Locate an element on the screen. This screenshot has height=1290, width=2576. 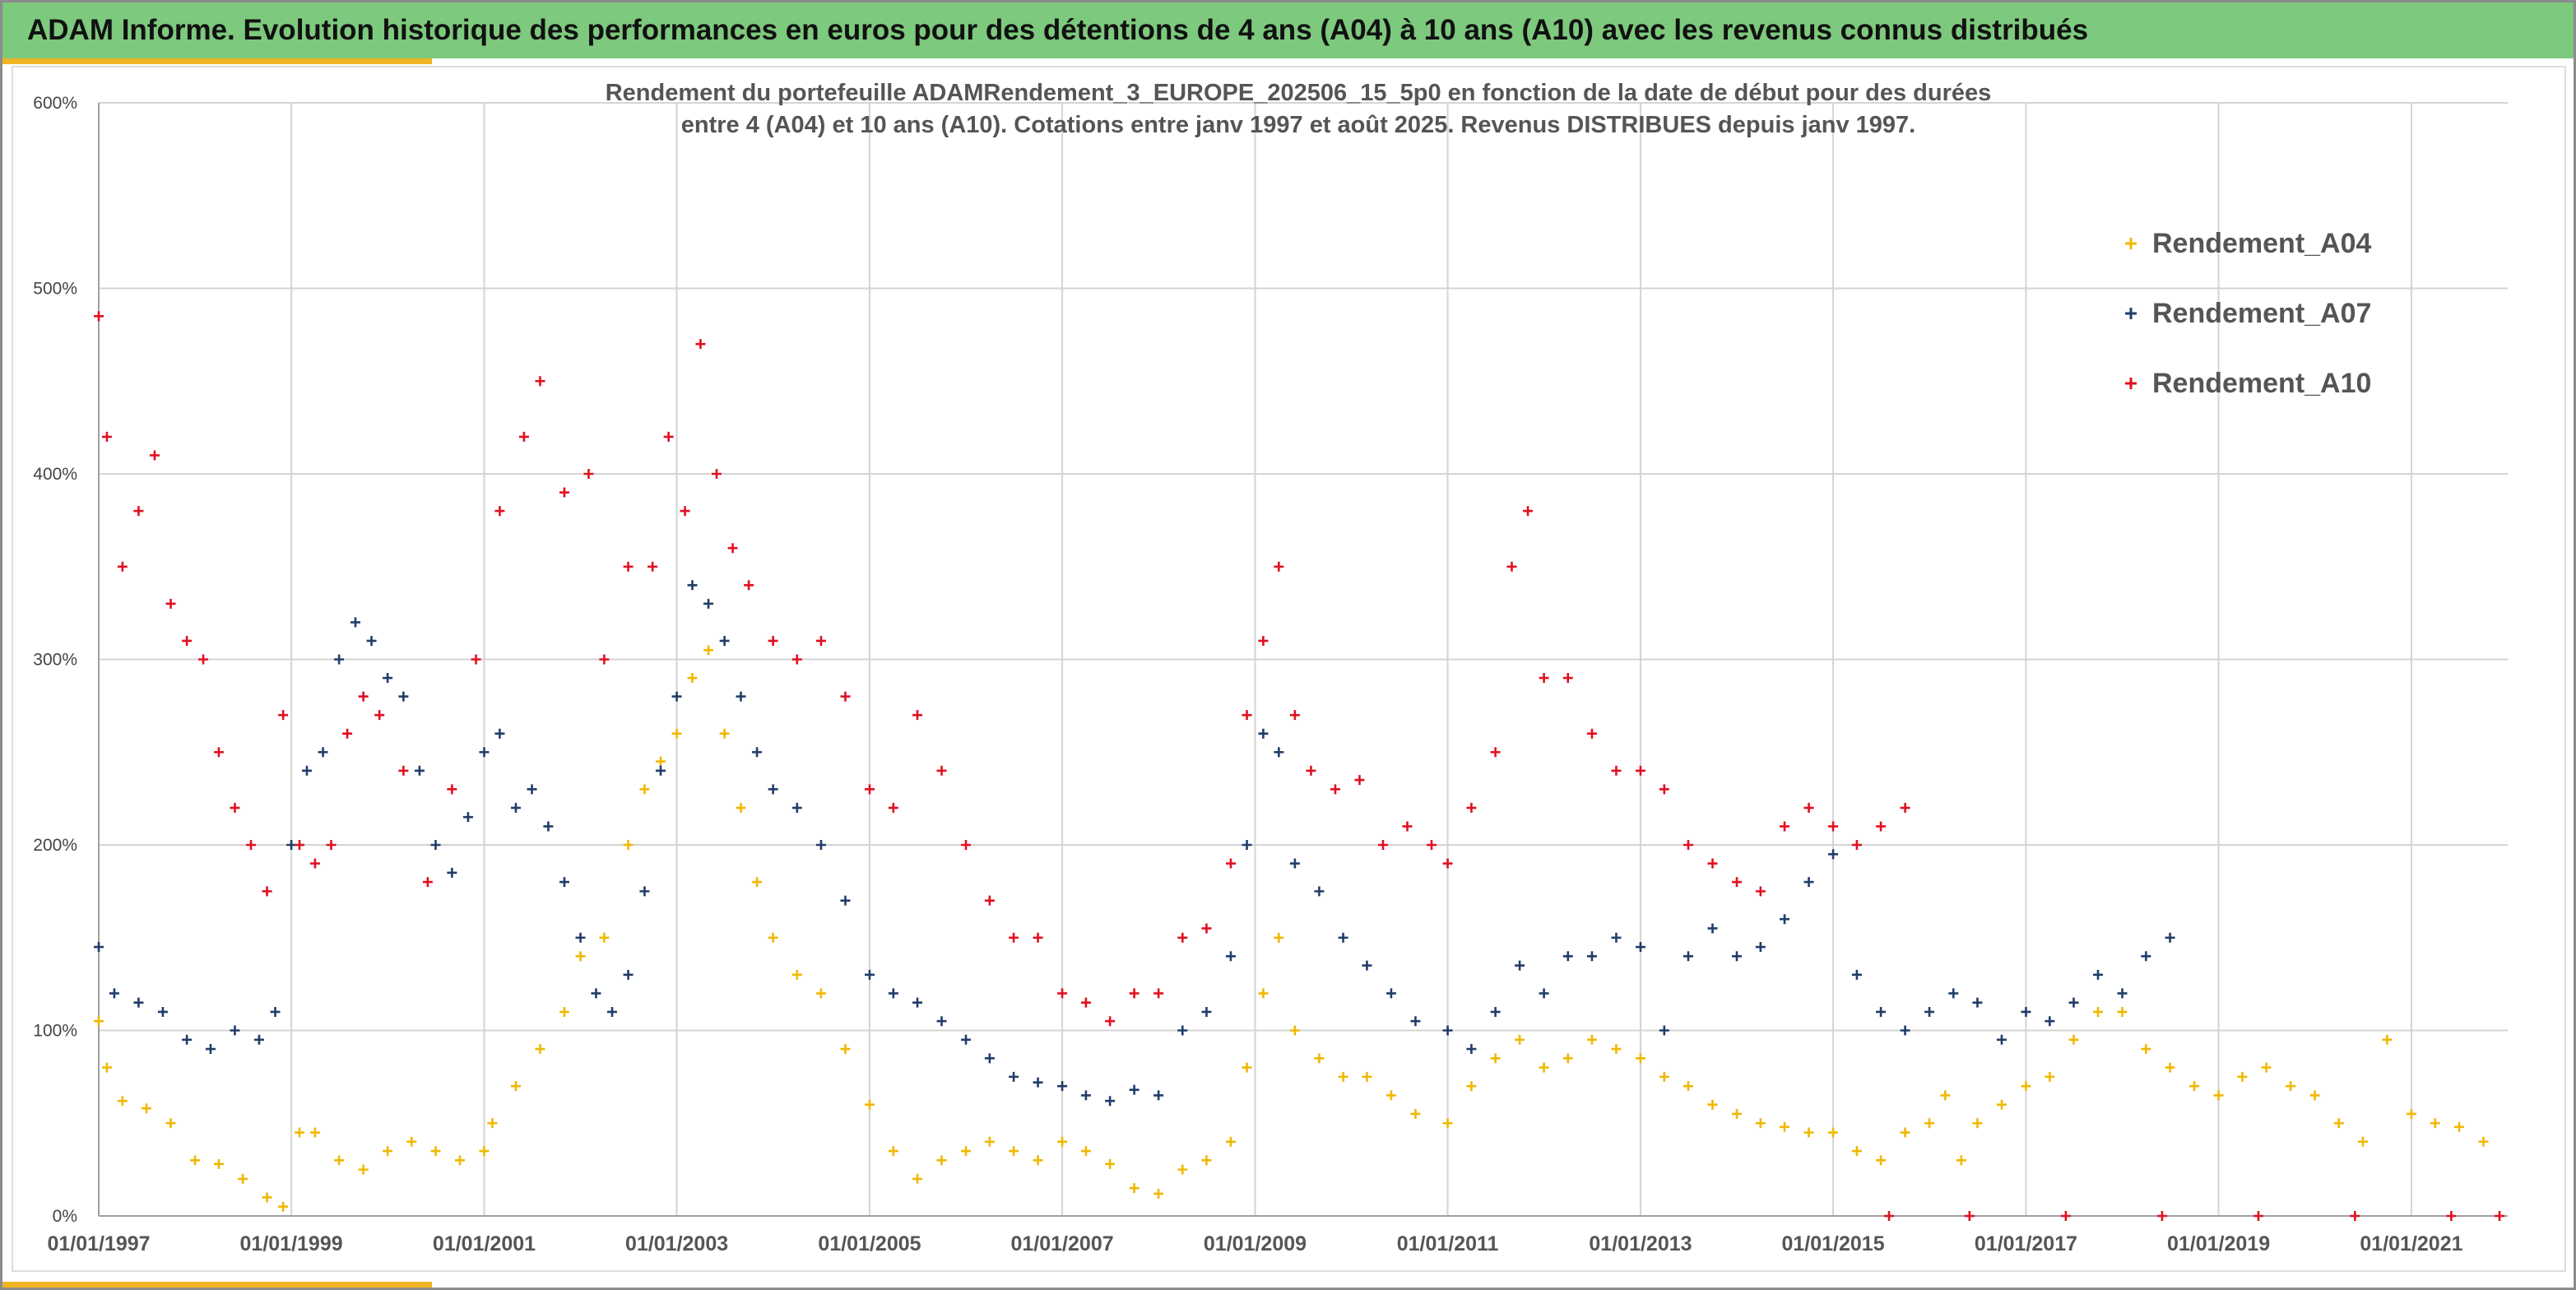
legend-marker is located at coordinates (2131, 243).